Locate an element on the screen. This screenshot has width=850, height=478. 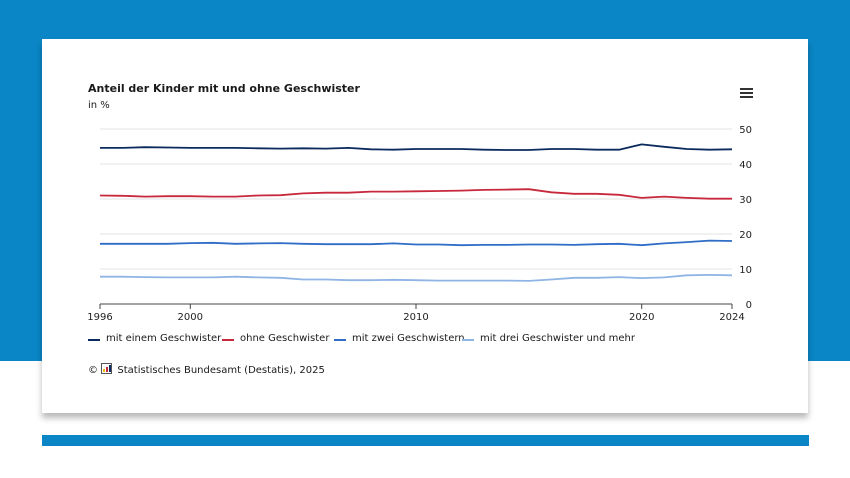
x-tick-label: 2000 is located at coordinates (190, 317).